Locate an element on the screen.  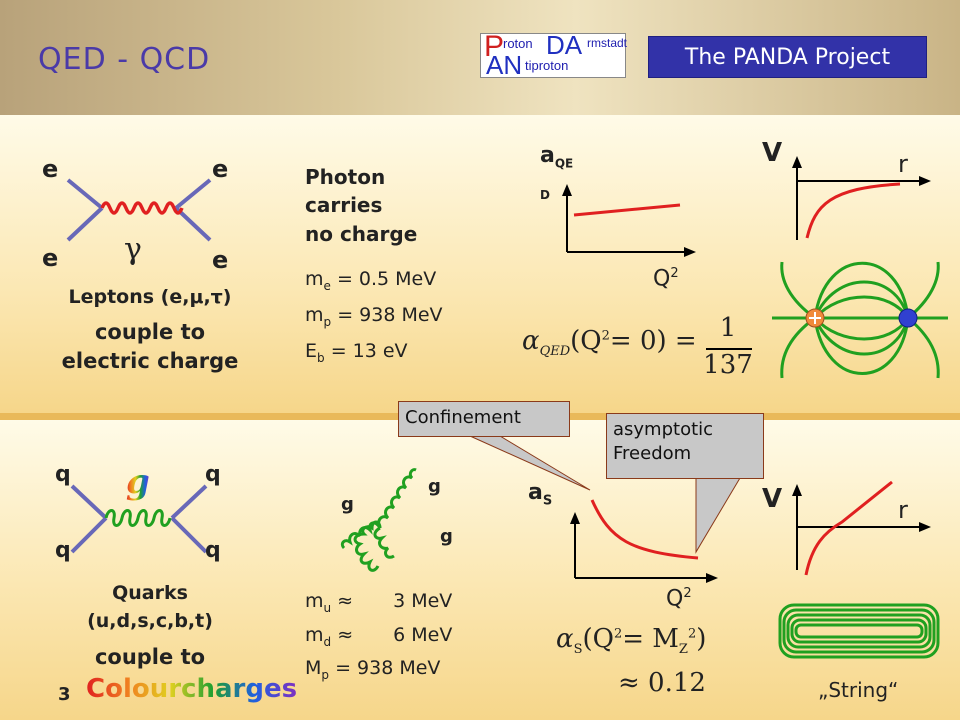
photon-wave is located at coordinates (142, 208).